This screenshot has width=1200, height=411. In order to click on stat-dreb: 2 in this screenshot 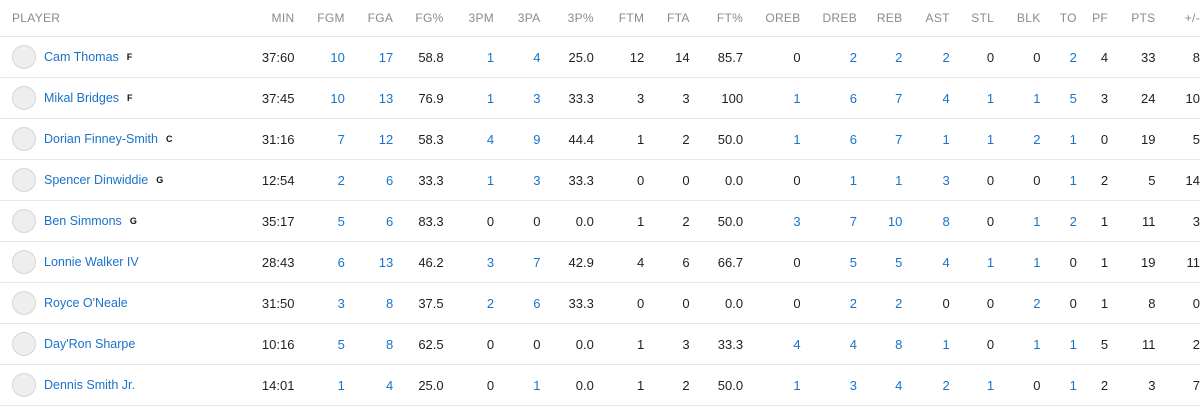, I will do `click(829, 57)`.